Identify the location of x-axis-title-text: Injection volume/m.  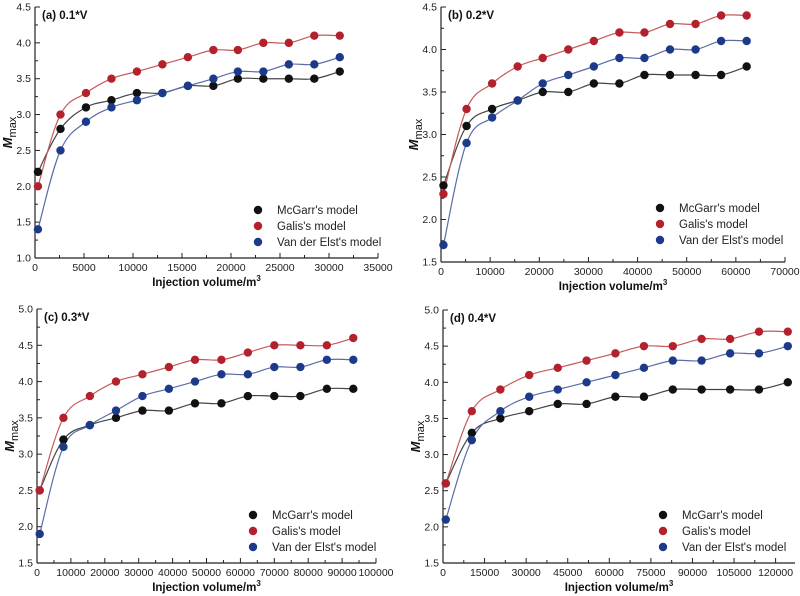
(617, 588).